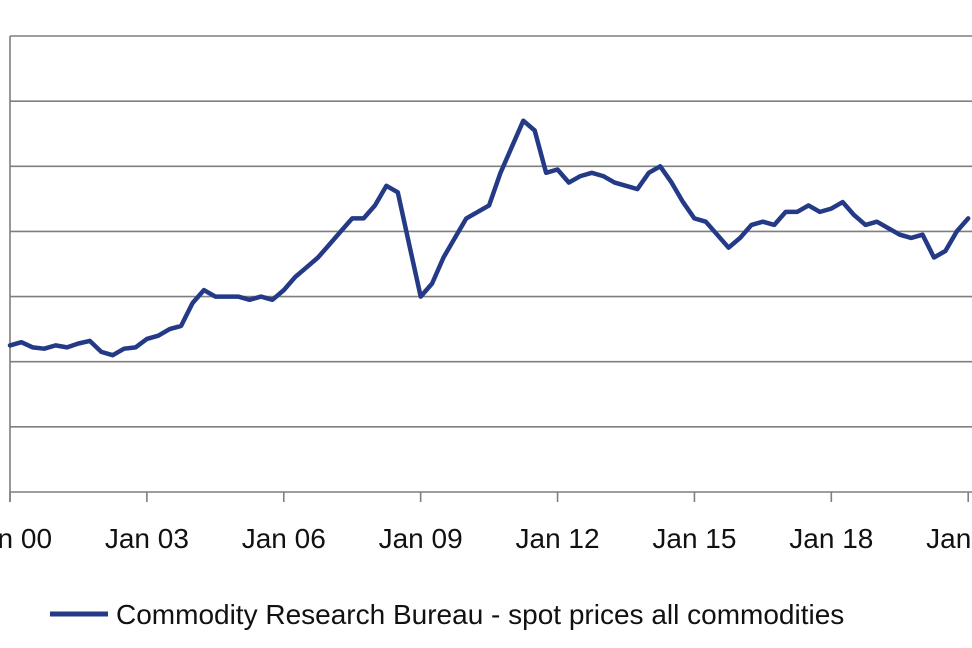  I want to click on x-axis-ticks, so click(489, 497).